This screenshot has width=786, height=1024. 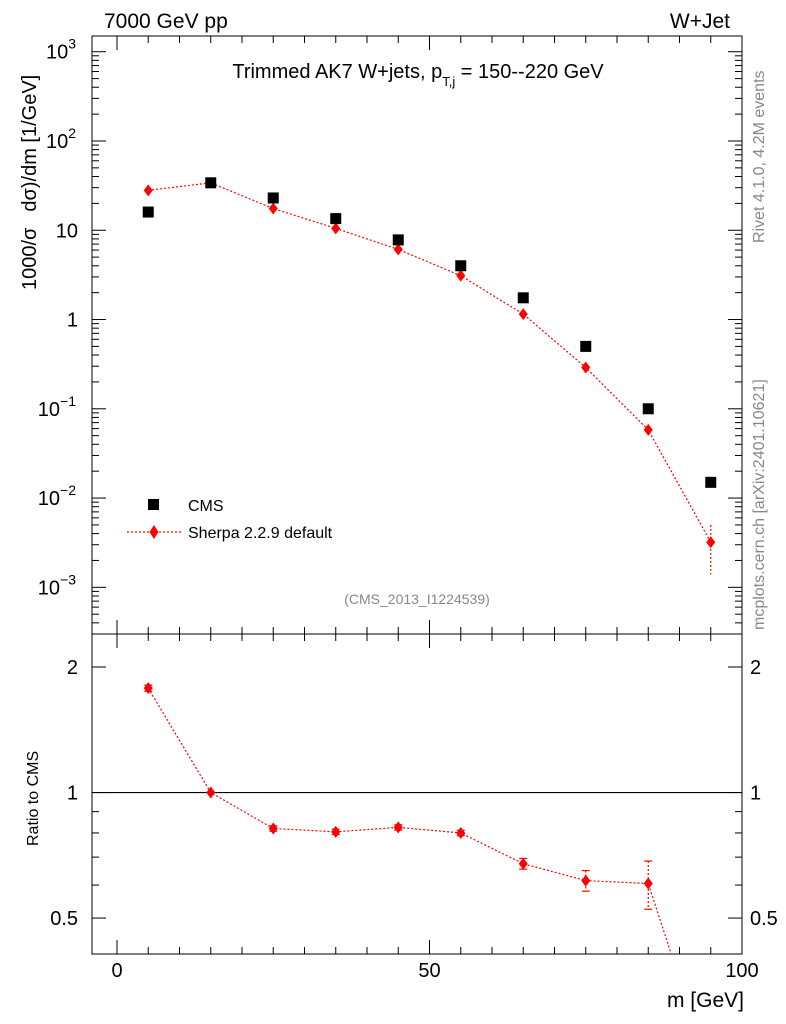 I want to click on main-ytick-label: 10², so click(x=61, y=139).